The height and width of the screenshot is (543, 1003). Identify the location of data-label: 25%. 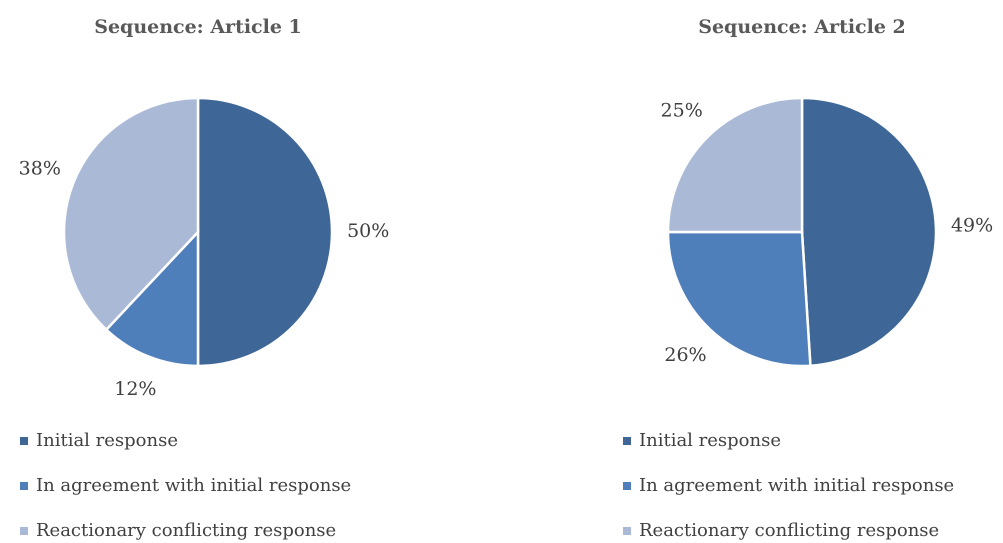
(682, 111).